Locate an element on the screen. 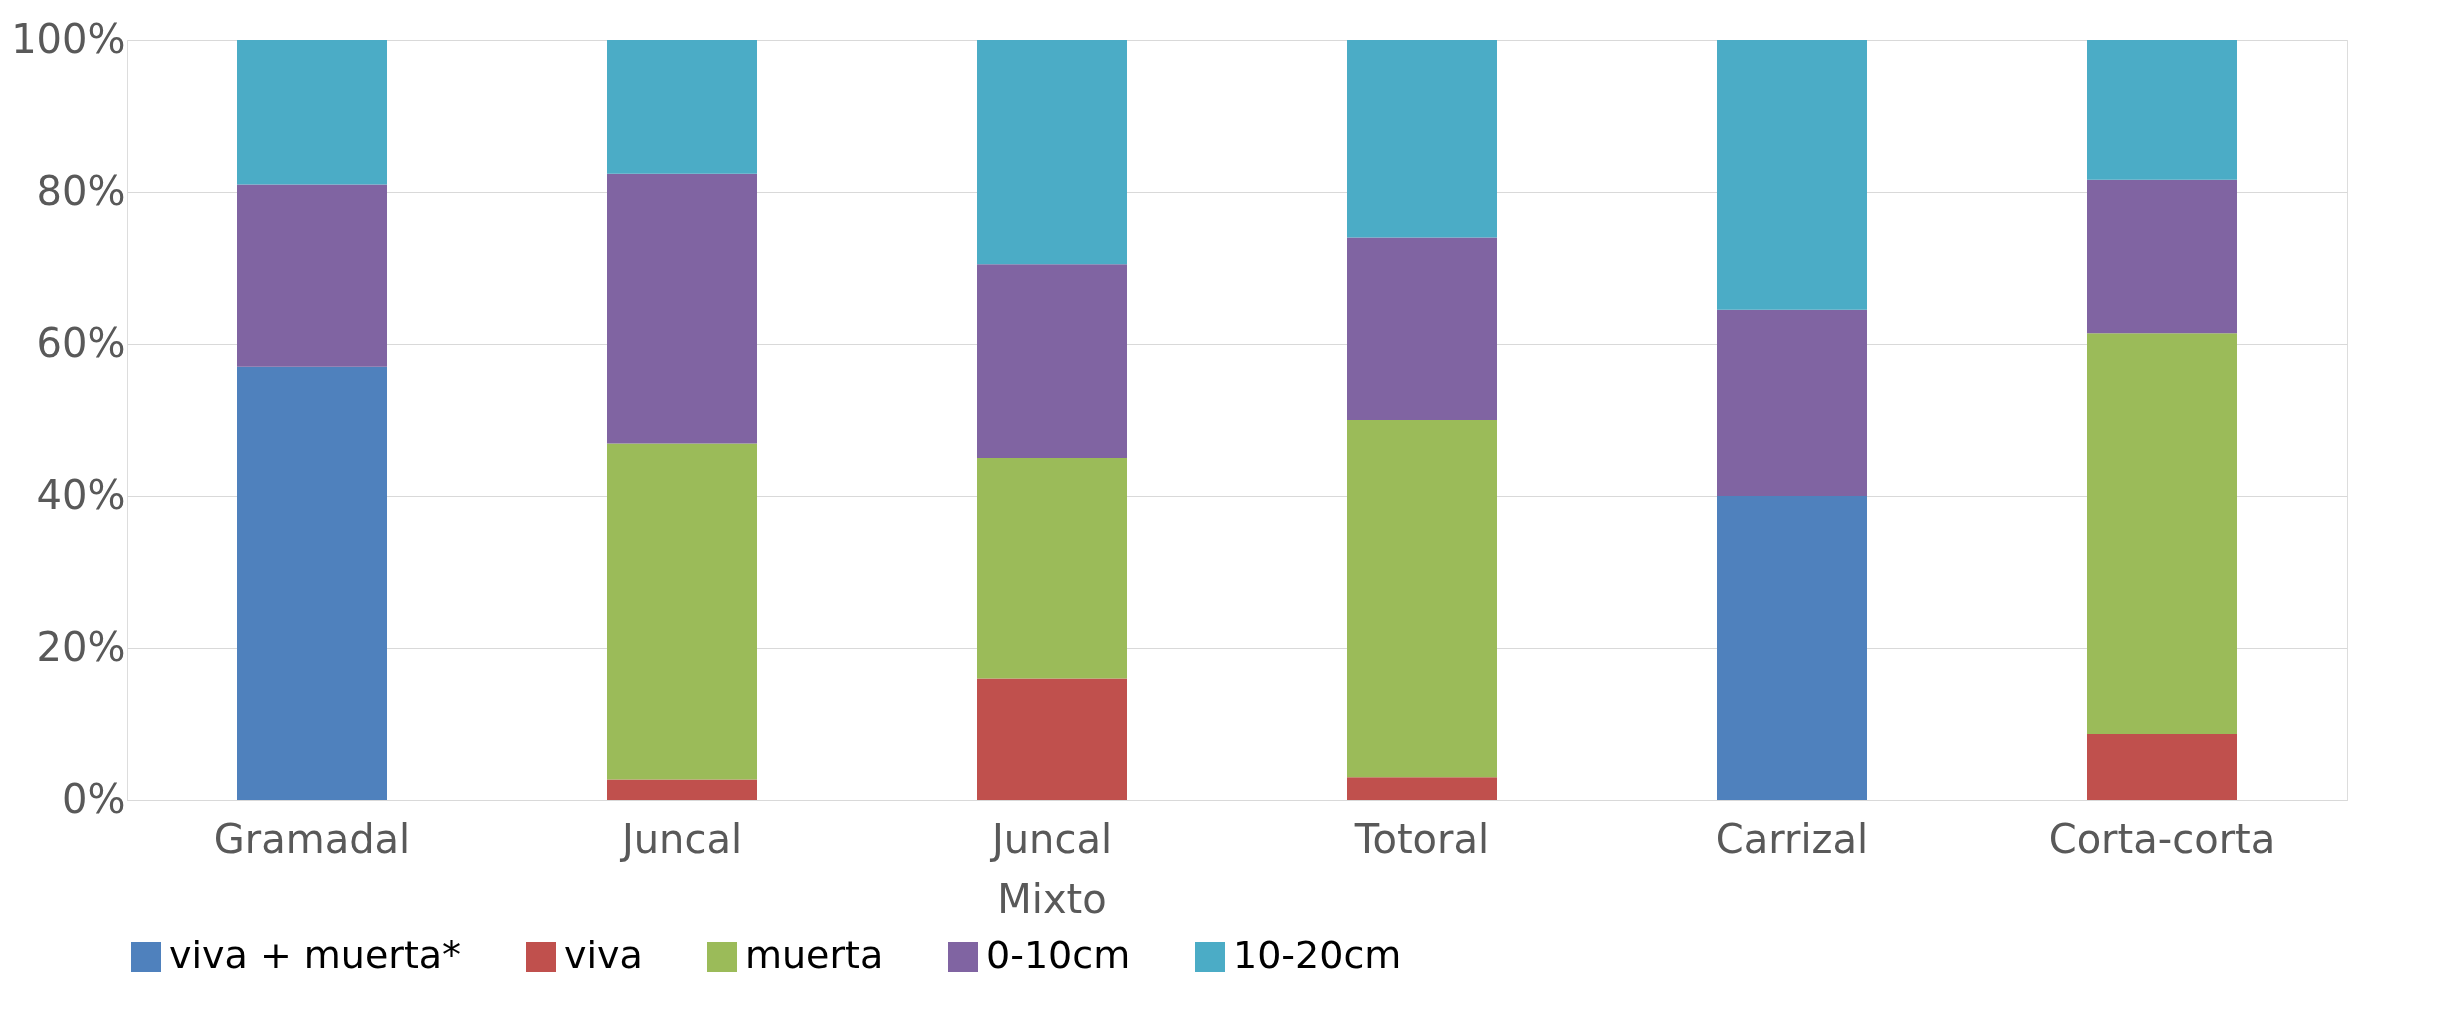 This screenshot has width=2459, height=1015. y-tick-label: 80% is located at coordinates (81, 190).